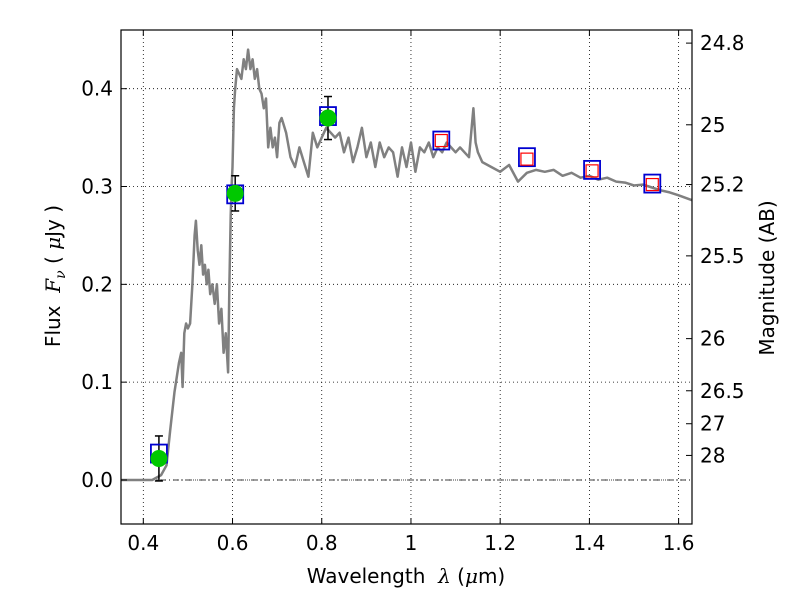 The image size is (800, 600). What do you see at coordinates (722, 43) in the screenshot?
I see `mag-tick-label: 24.8` at bounding box center [722, 43].